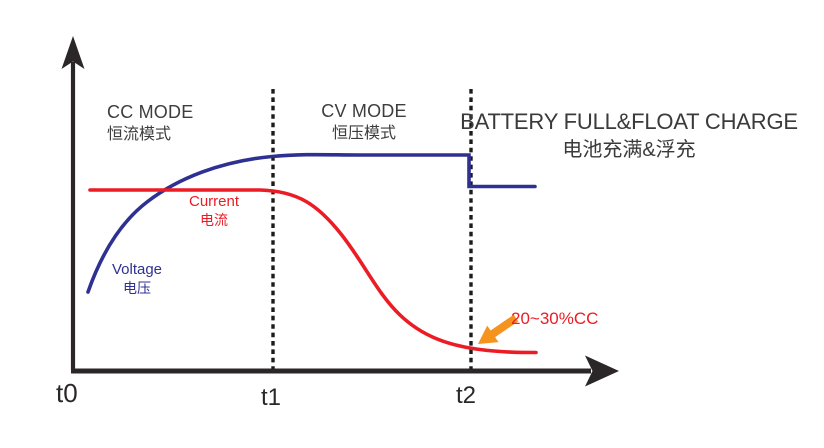  Describe the element at coordinates (214, 219) in the screenshot. I see `current-label-zh: 电流` at that location.